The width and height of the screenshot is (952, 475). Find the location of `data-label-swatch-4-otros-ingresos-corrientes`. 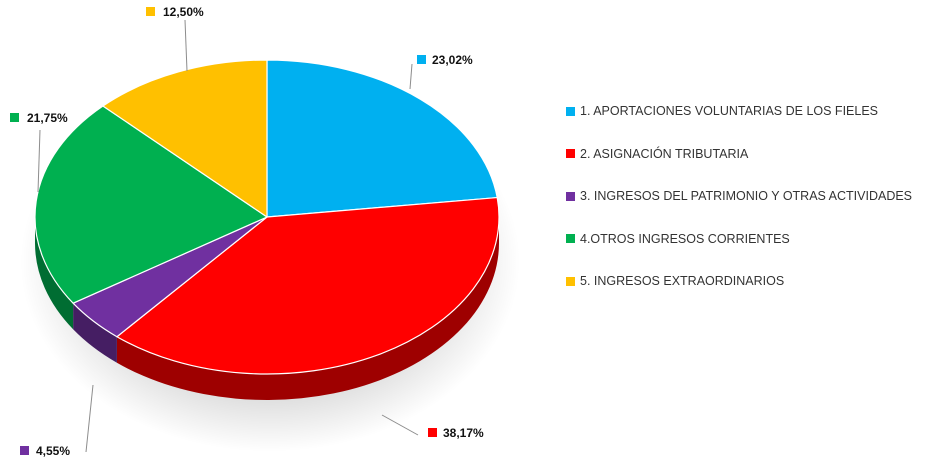

data-label-swatch-4-otros-ingresos-corrientes is located at coordinates (14, 117).